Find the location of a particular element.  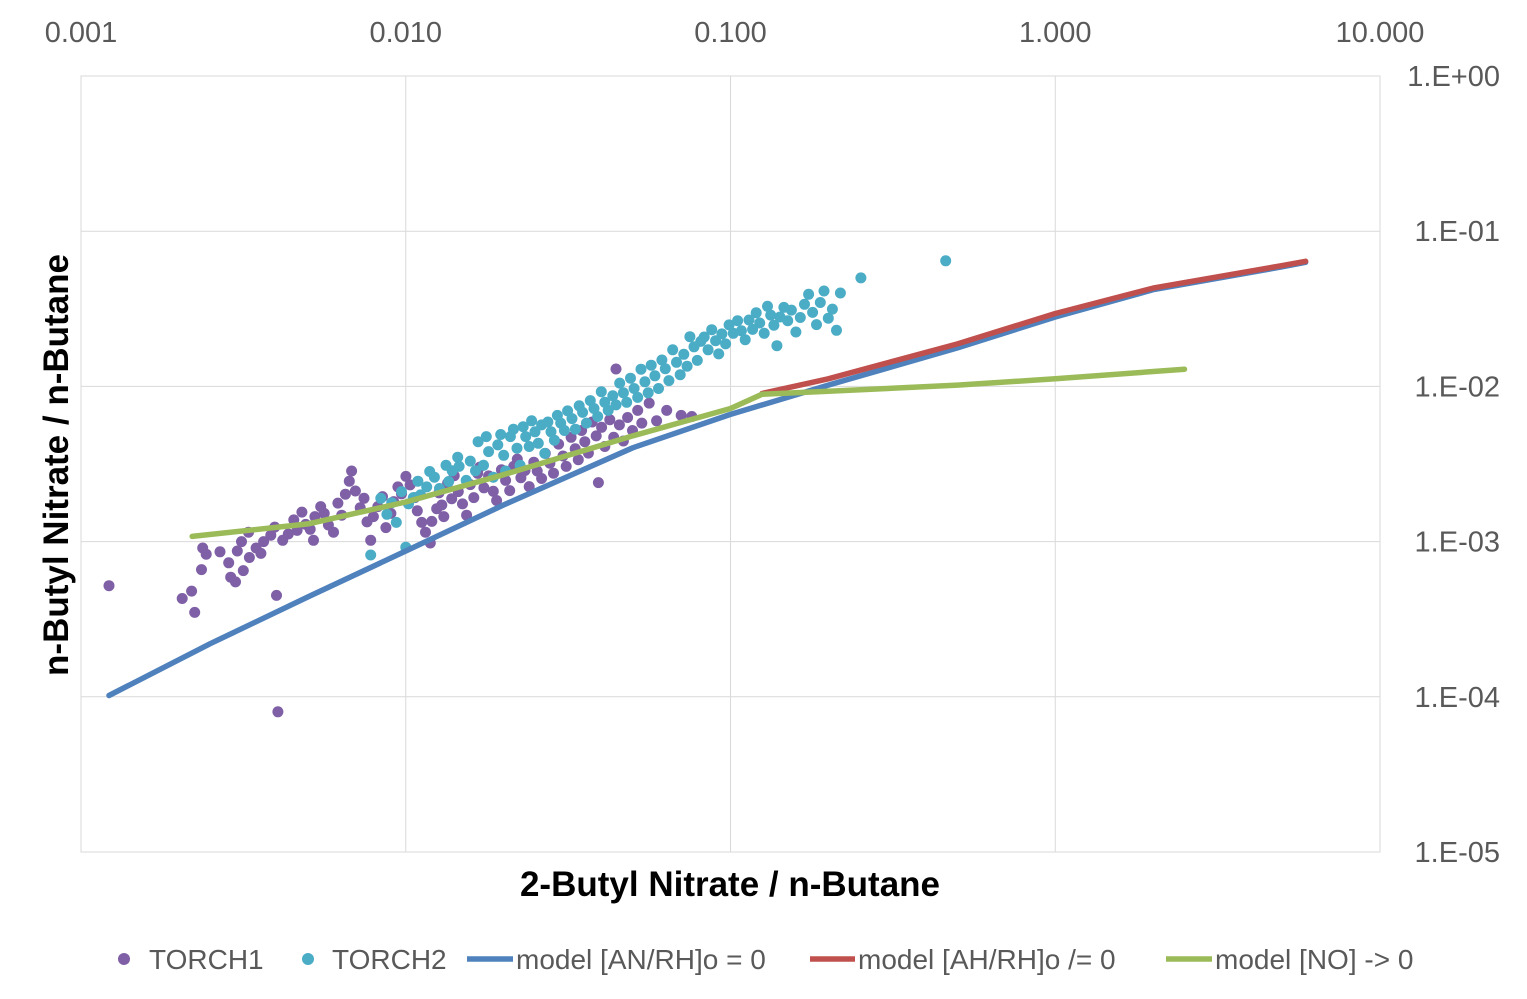

x-tick-label: 10.000 is located at coordinates (1380, 33).